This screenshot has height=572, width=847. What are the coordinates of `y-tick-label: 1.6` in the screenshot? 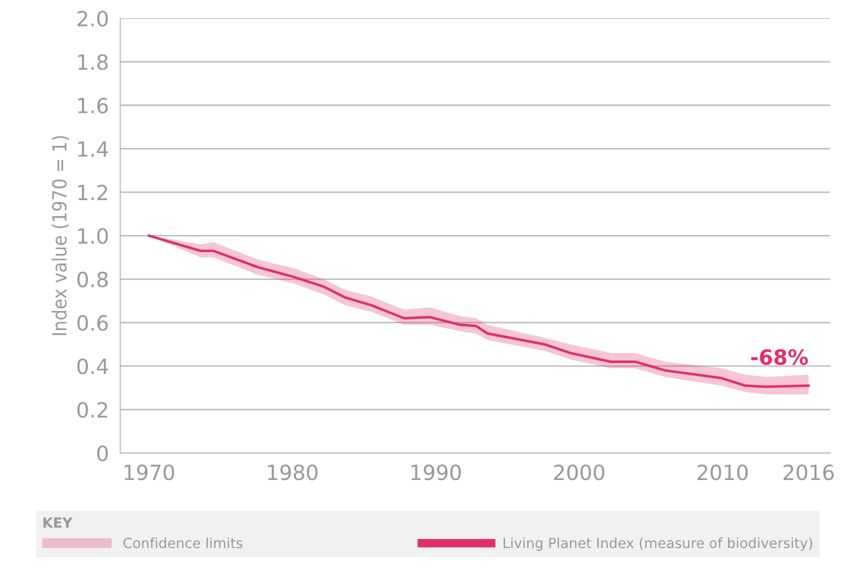 It's located at (93, 106).